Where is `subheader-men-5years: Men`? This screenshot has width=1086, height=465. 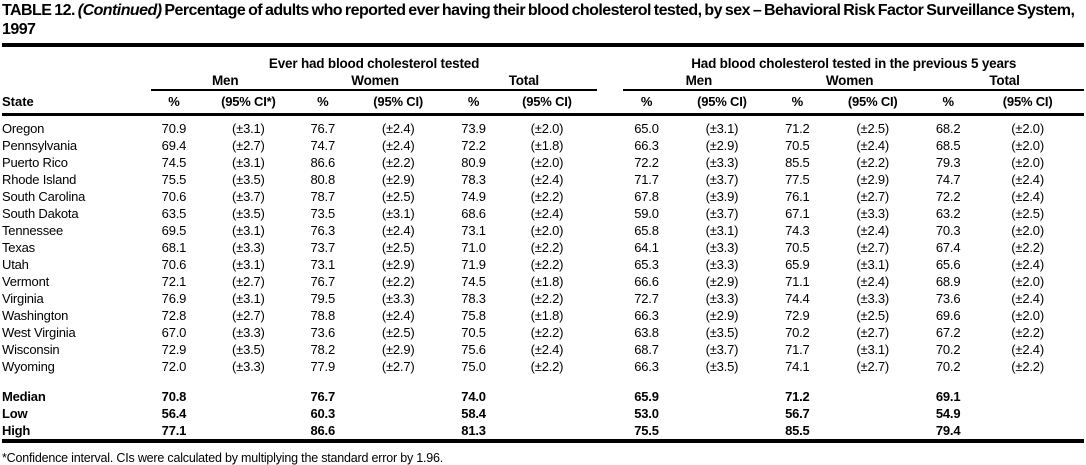 subheader-men-5years: Men is located at coordinates (699, 81).